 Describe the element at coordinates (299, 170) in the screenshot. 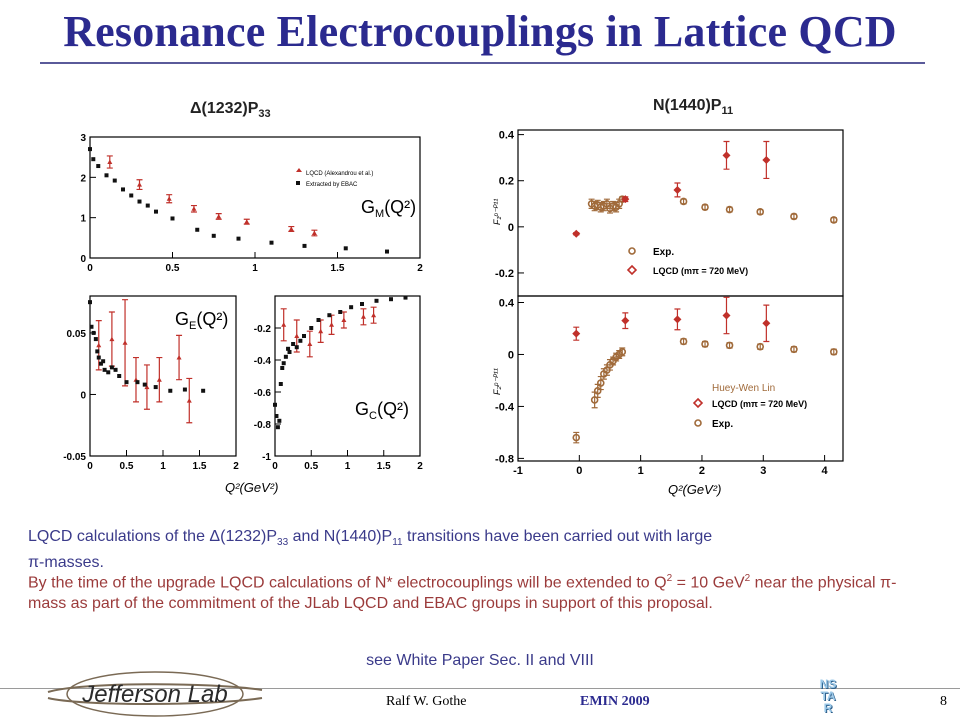

I see `gm-legend-lqcd-marker` at that location.